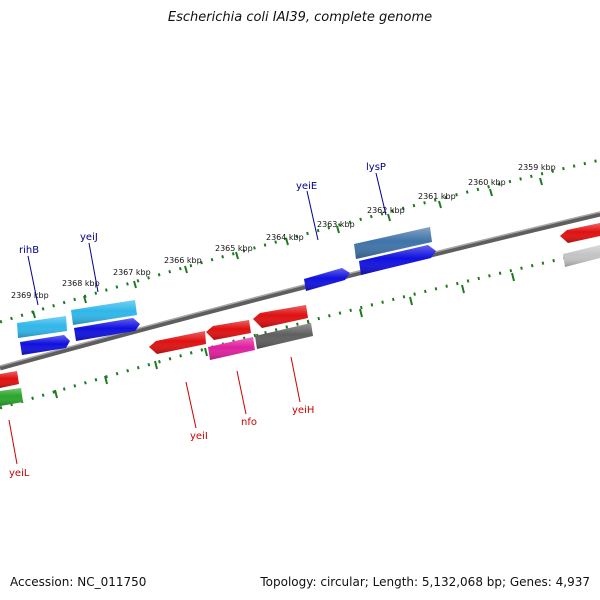  I want to click on tick-label-2361: 2361 kbp, so click(437, 196).